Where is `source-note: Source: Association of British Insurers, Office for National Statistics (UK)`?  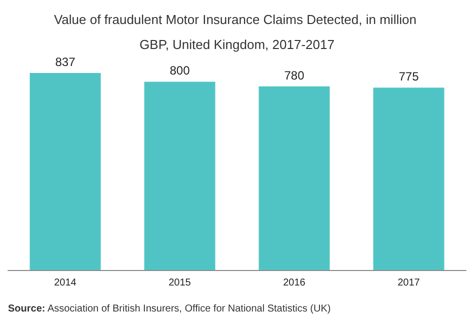 source-note: Source: Association of British Insurers, Office for National Statistics (UK) is located at coordinates (169, 309).